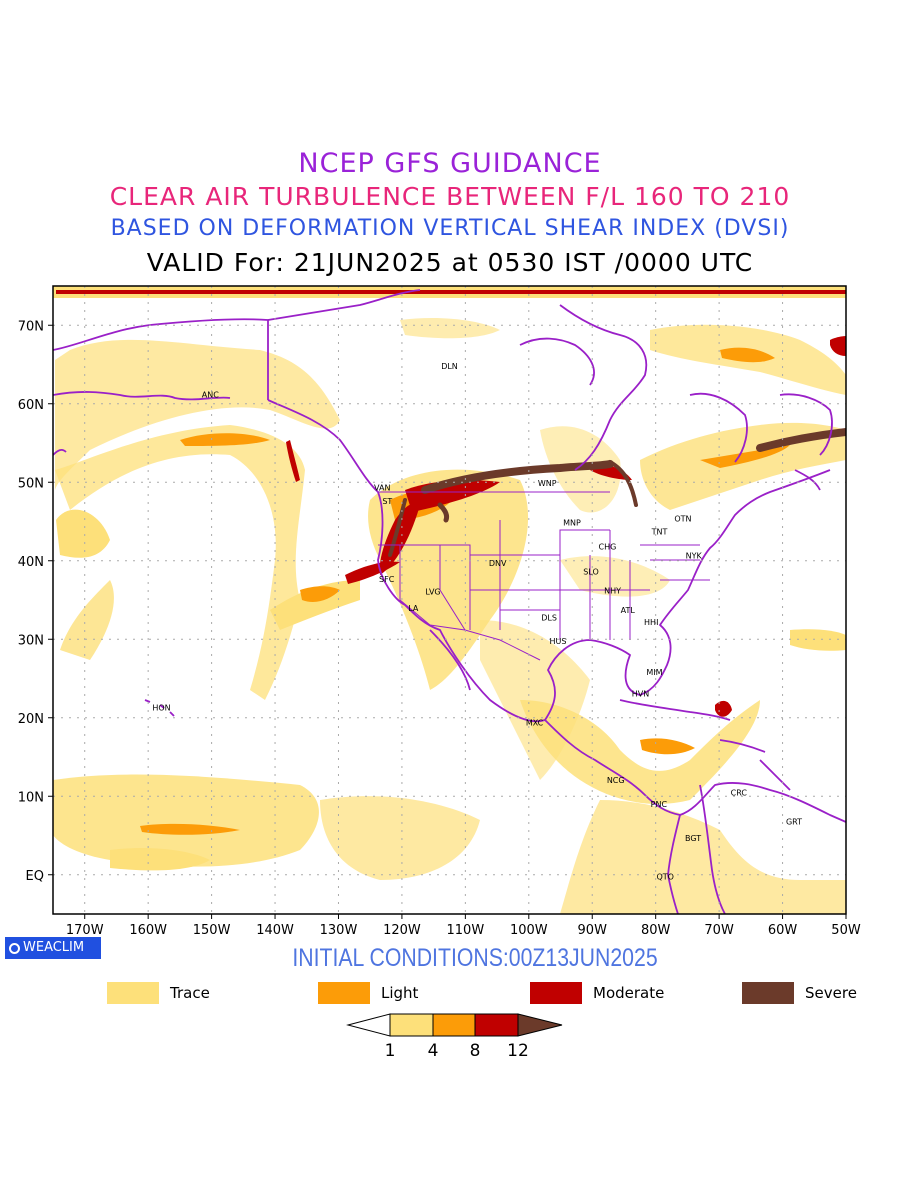 Image resolution: width=900 pixels, height=1200 pixels. What do you see at coordinates (659, 532) in the screenshot?
I see `station-label: TNT` at bounding box center [659, 532].